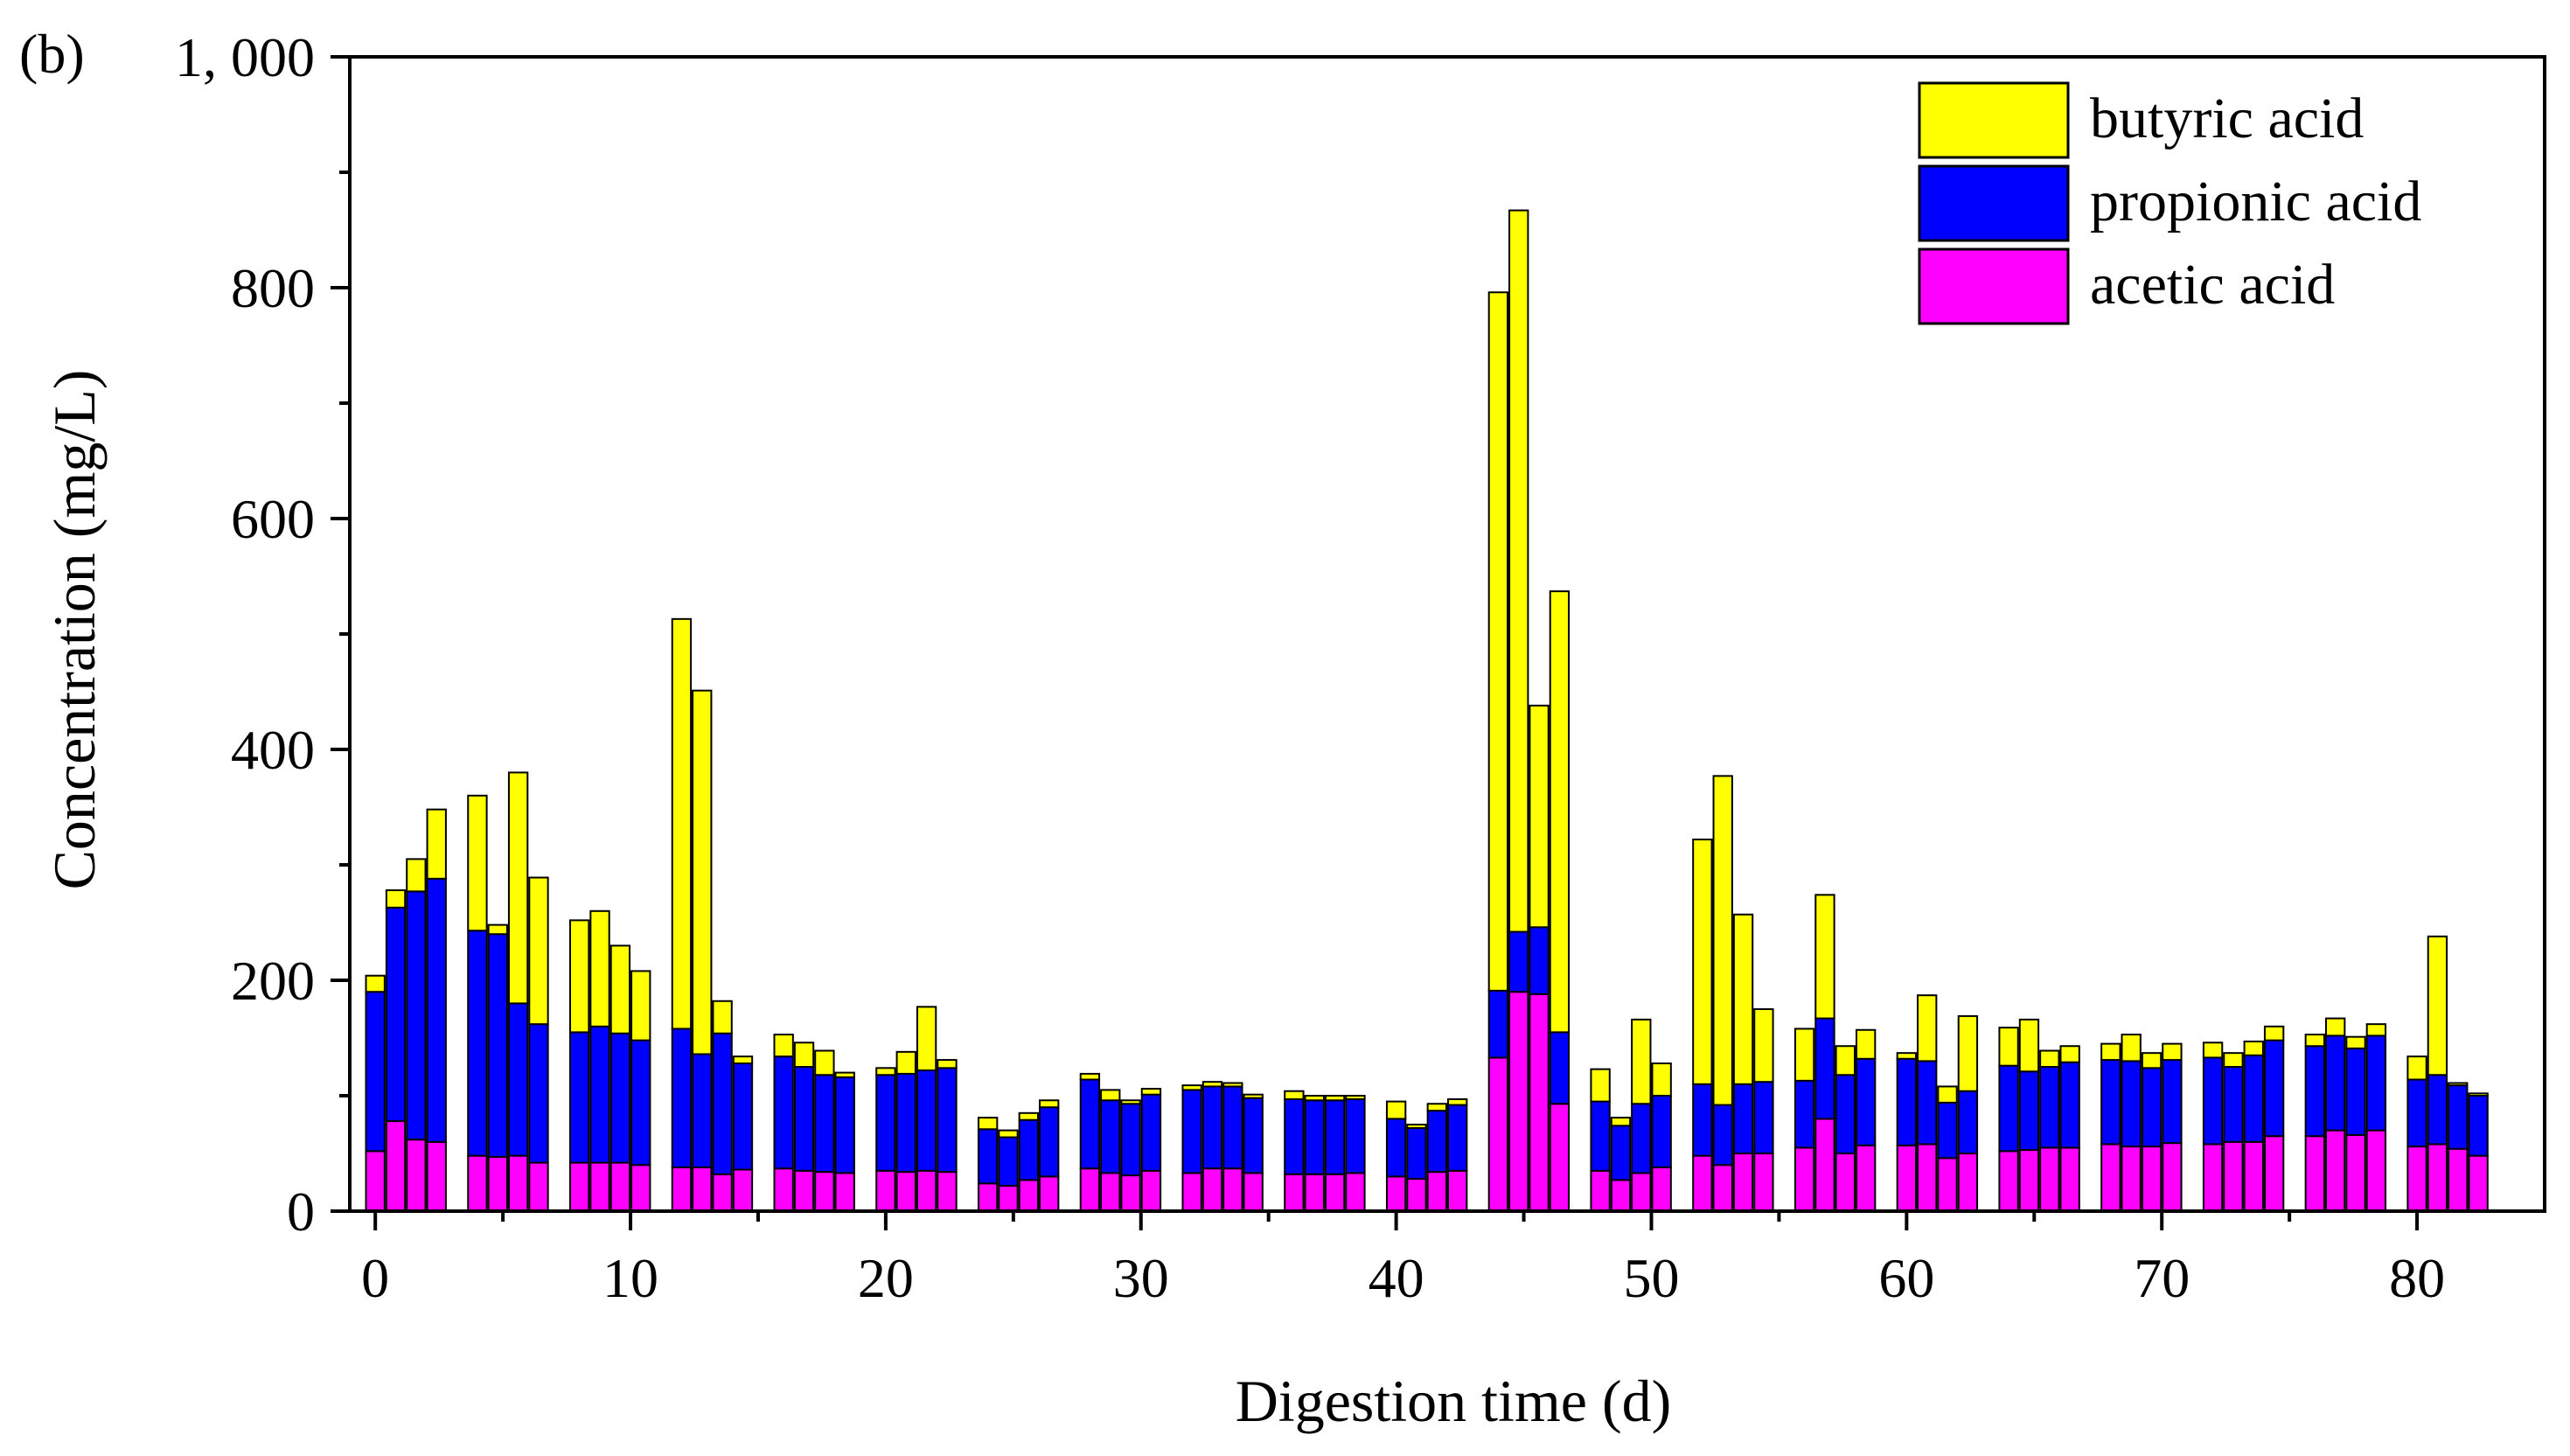 The height and width of the screenshot is (1456, 2570). What do you see at coordinates (1906, 1278) in the screenshot?
I see `x-tick-label: 60` at bounding box center [1906, 1278].